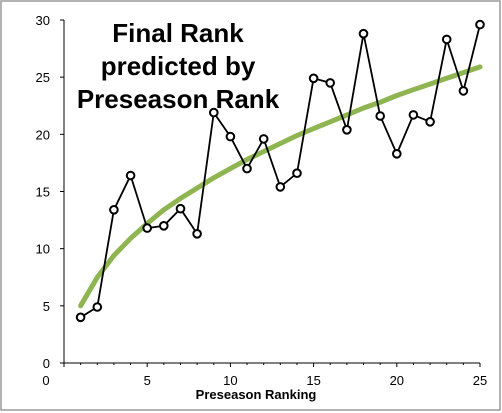 The image size is (502, 413). What do you see at coordinates (43, 77) in the screenshot?
I see `y-tick-label: 25` at bounding box center [43, 77].